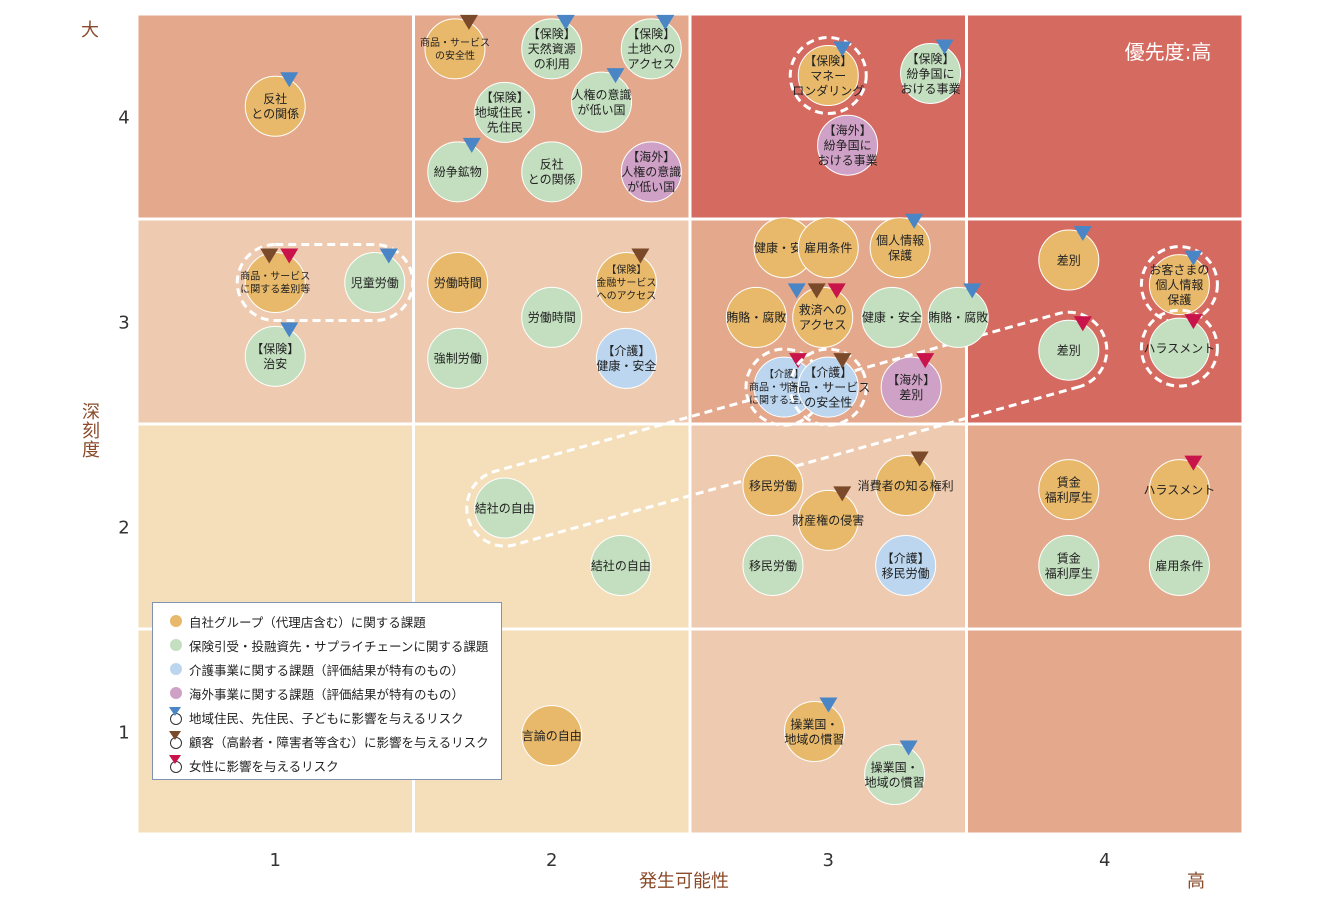 The height and width of the screenshot is (900, 1329). What do you see at coordinates (551, 860) in the screenshot?
I see `x-tick-label: 2` at bounding box center [551, 860].